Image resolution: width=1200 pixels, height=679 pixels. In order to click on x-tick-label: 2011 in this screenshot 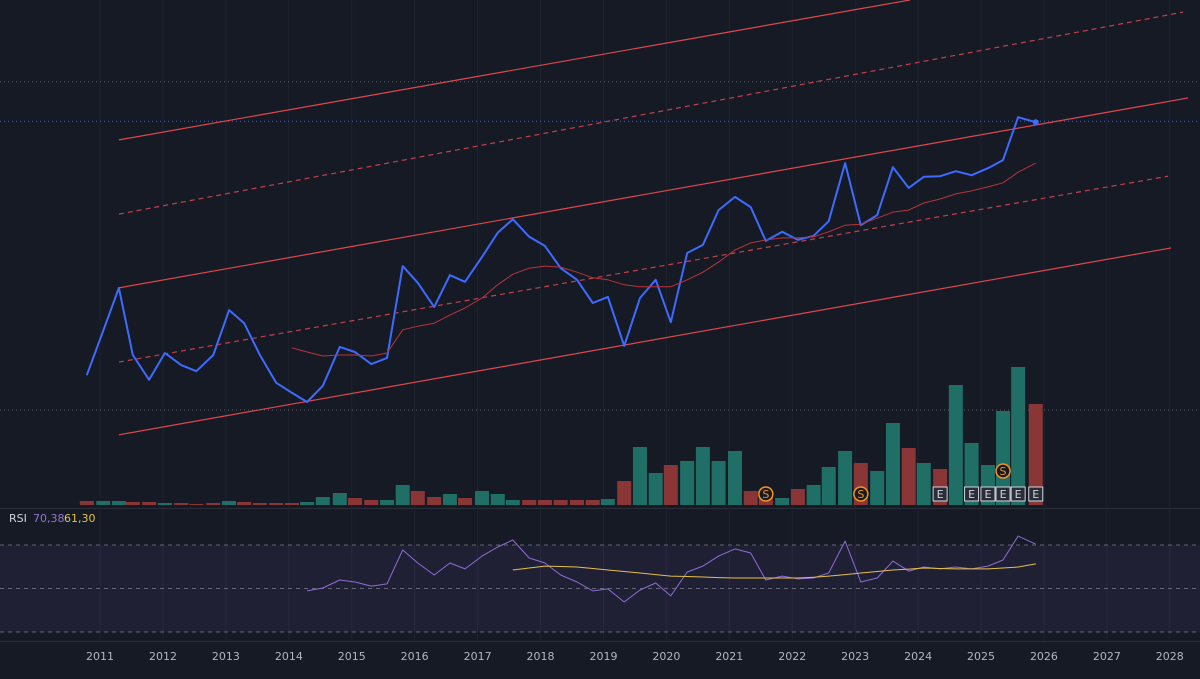, I will do `click(100, 656)`.